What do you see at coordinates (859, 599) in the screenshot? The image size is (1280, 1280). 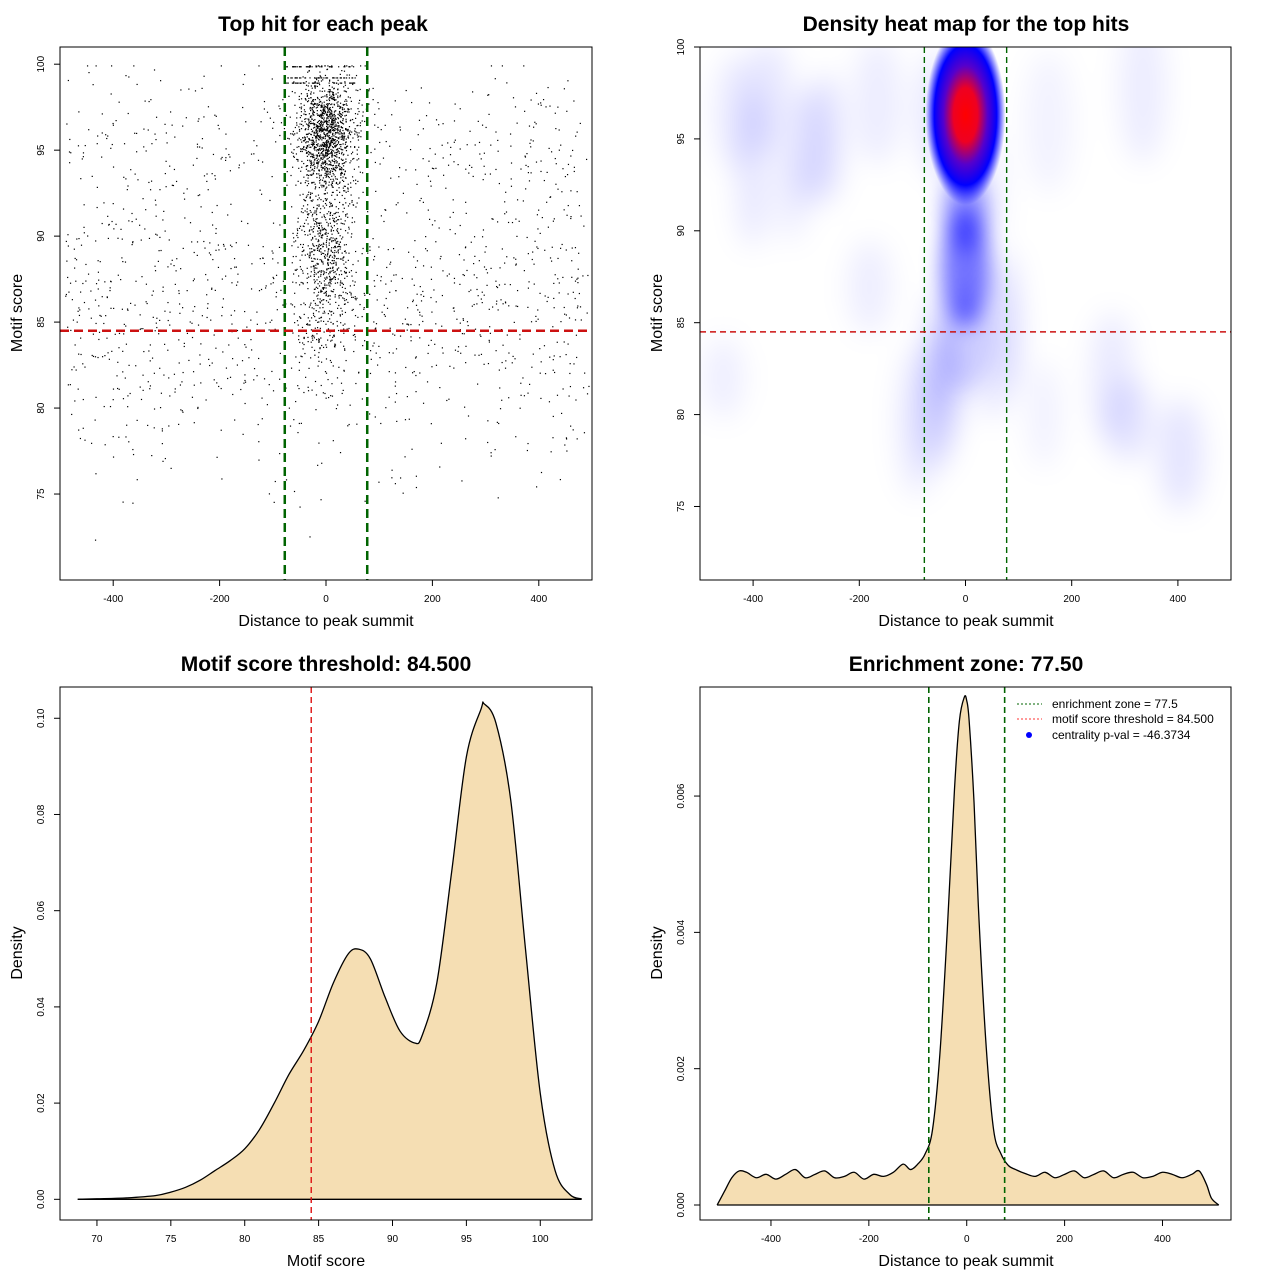 I see `heatmap-x-tick-label: -200` at bounding box center [859, 599].